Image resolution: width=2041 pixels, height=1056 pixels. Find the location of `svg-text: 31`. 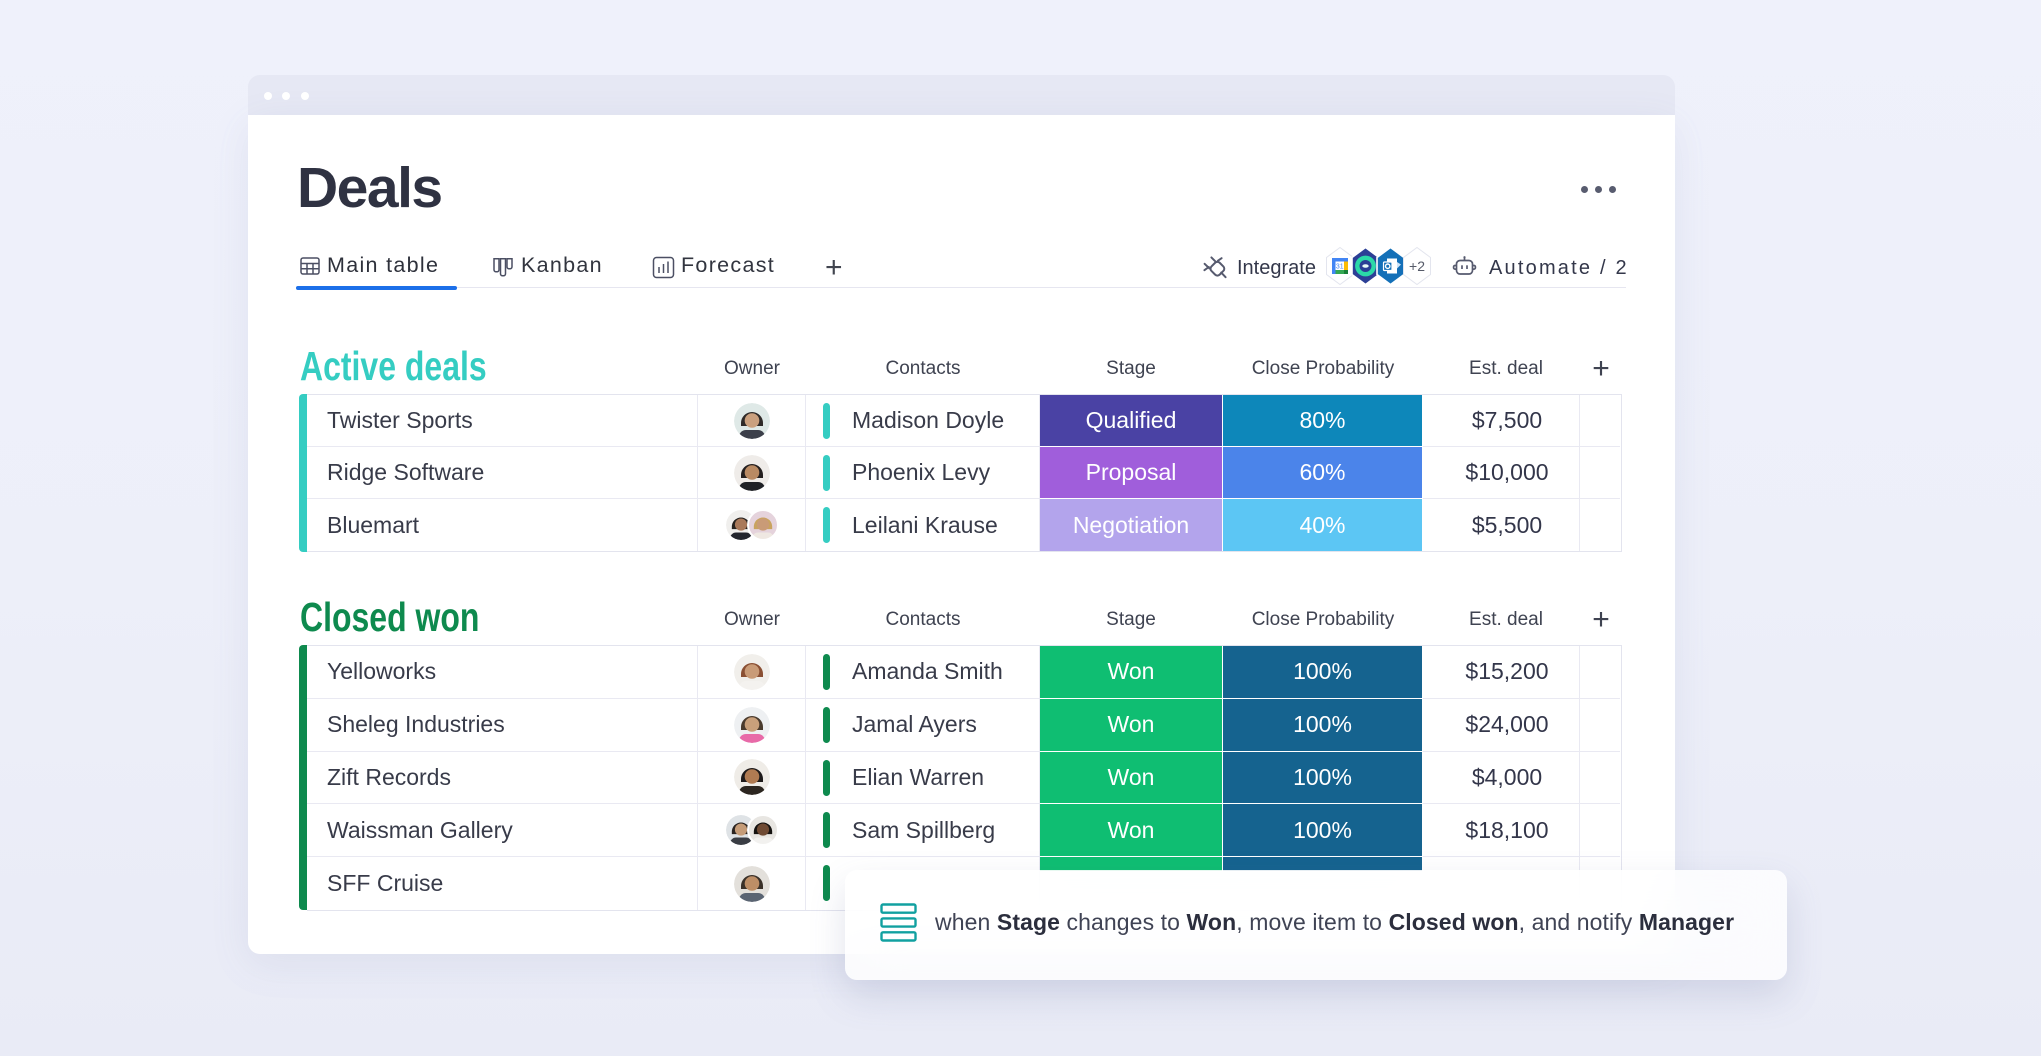

svg-text: 31 is located at coordinates (1340, 267).